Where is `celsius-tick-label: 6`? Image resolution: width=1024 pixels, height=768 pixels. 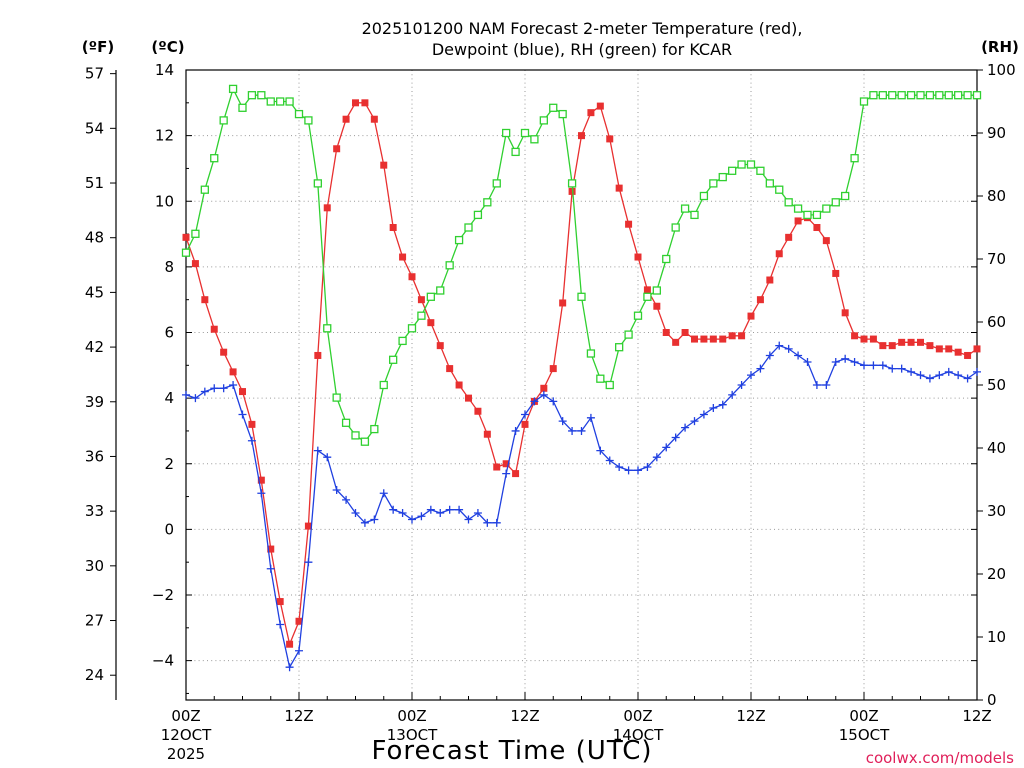 celsius-tick-label: 6 is located at coordinates (169, 333).